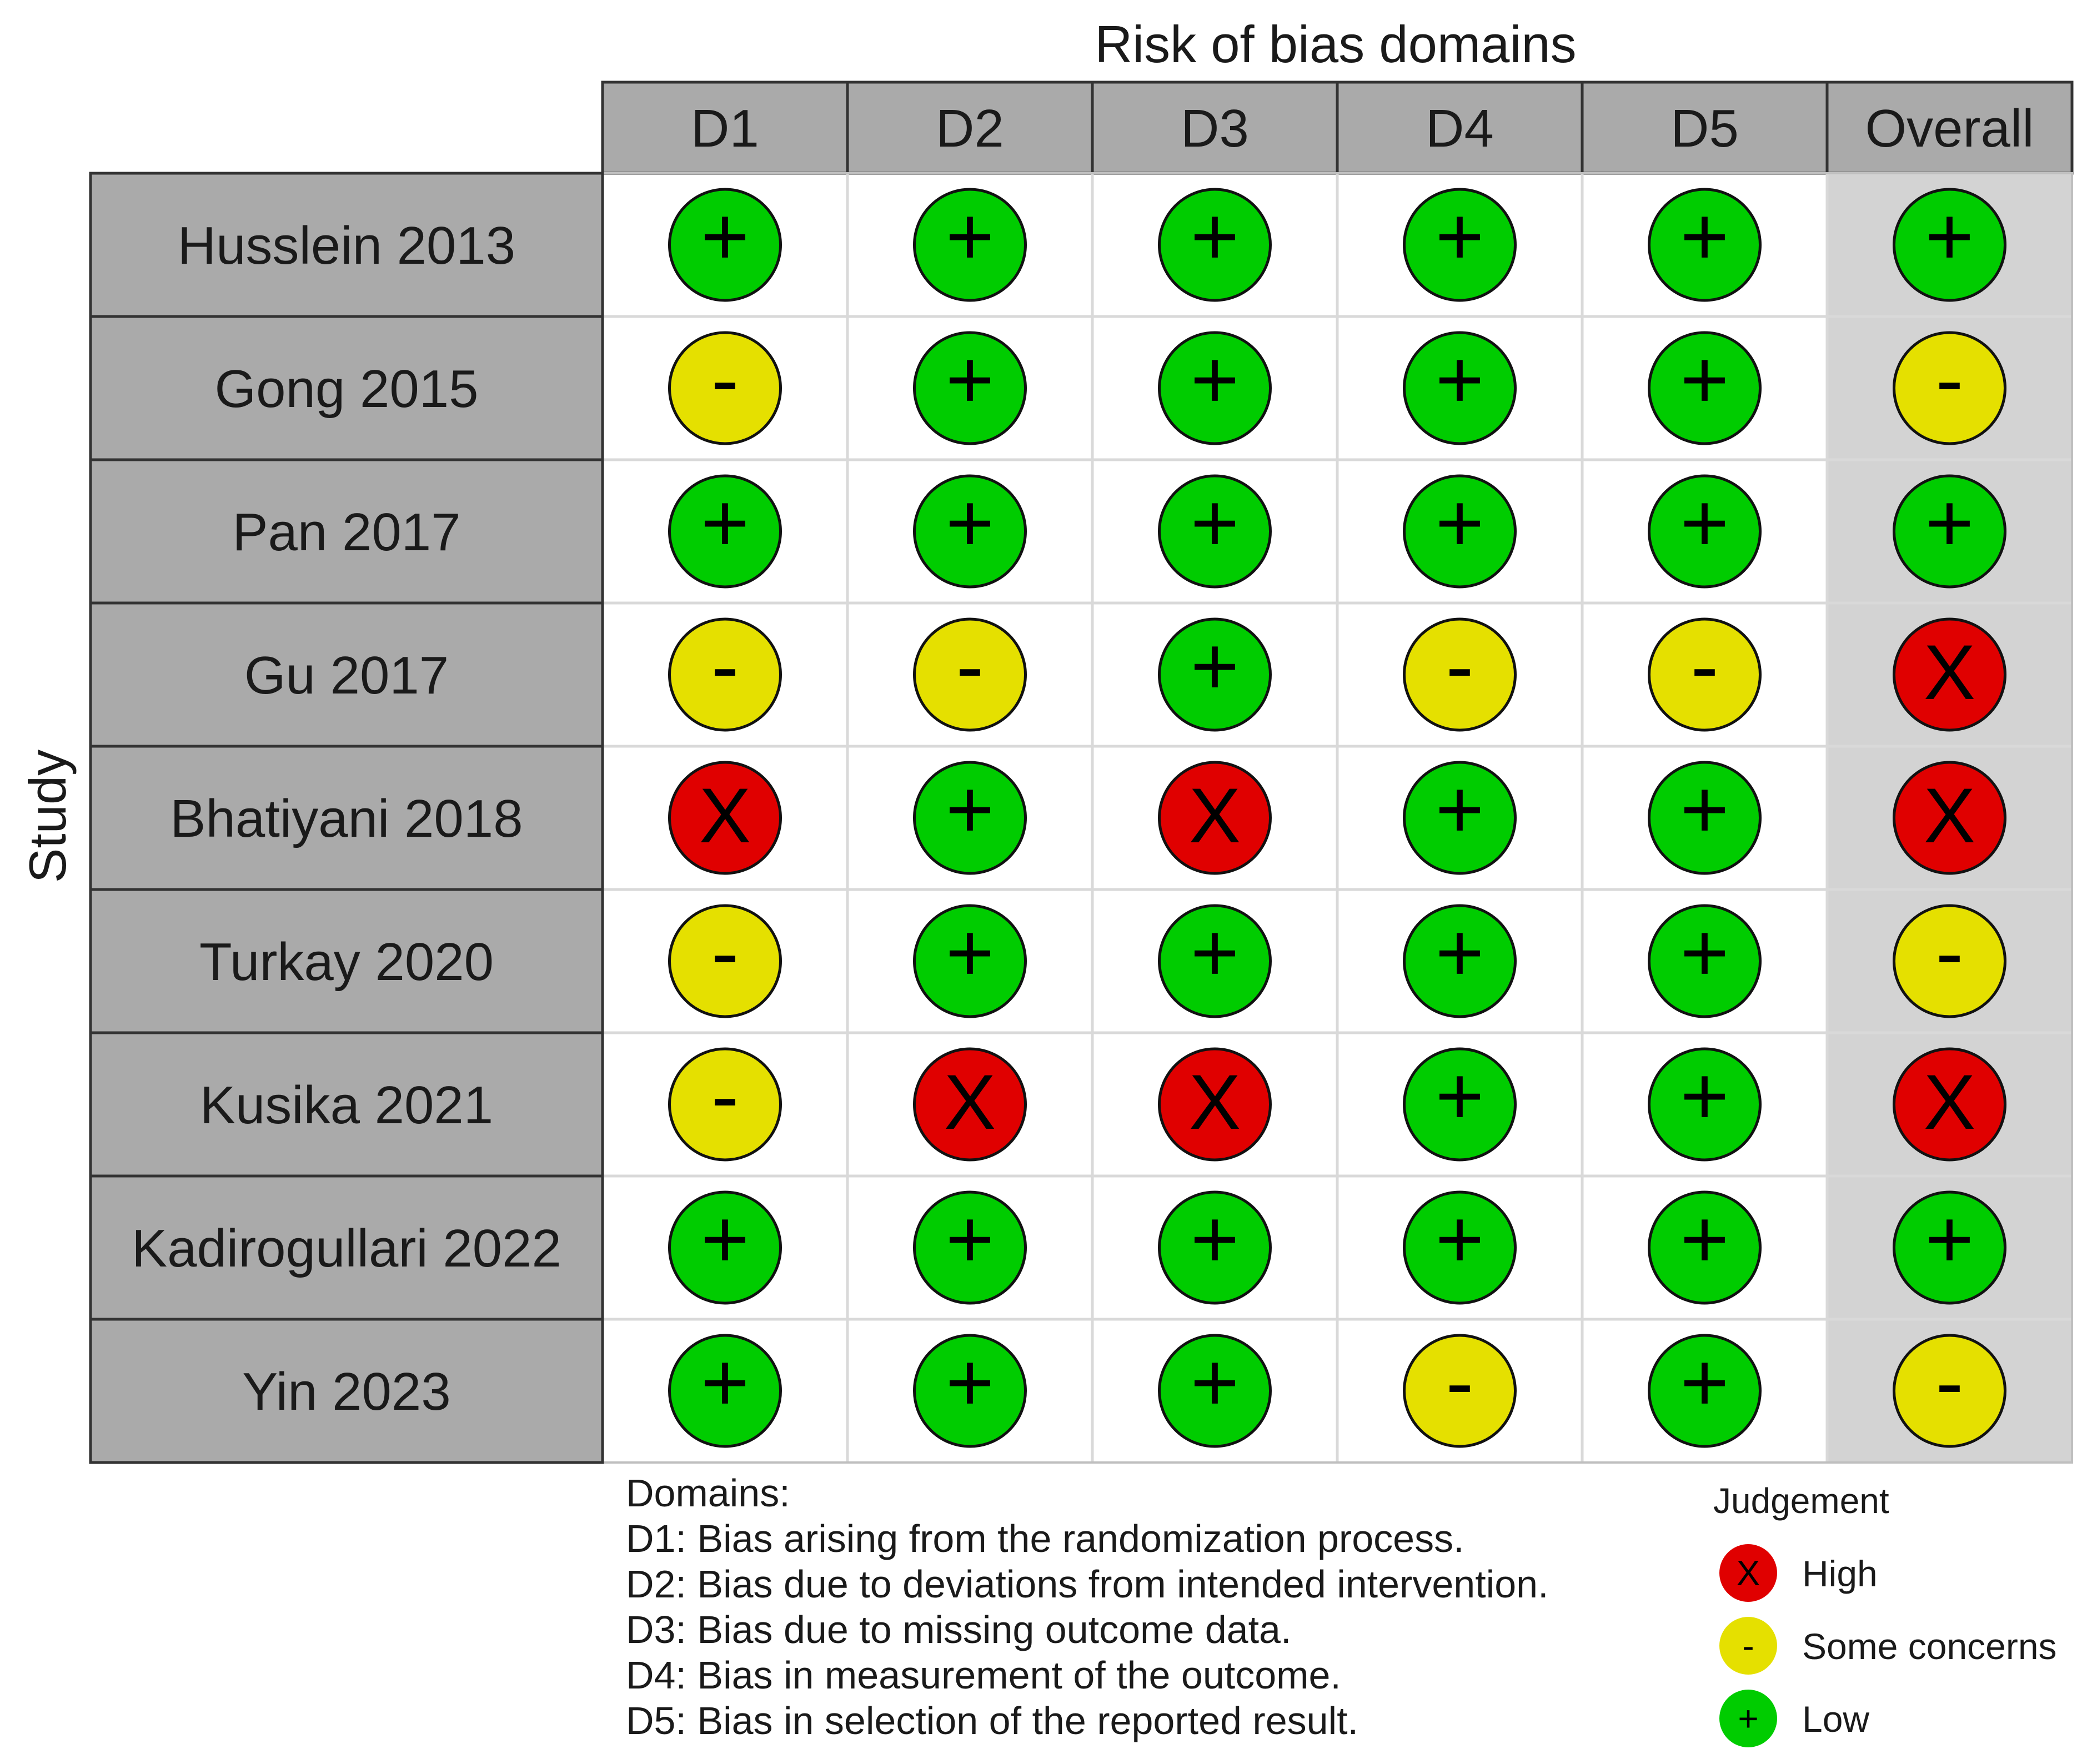 This screenshot has height=1764, width=2087. I want to click on legend-some-concerns-marker, so click(1748, 1646).